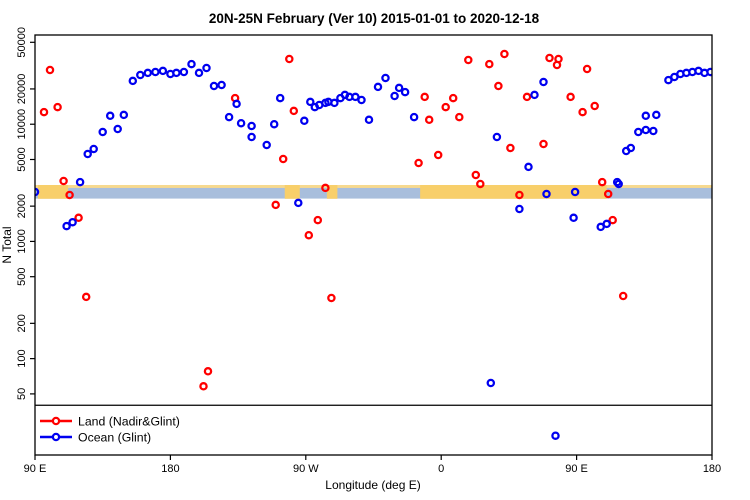 The width and height of the screenshot is (750, 500). I want to click on legend-label: Land (Nadir&Glint), so click(129, 421).